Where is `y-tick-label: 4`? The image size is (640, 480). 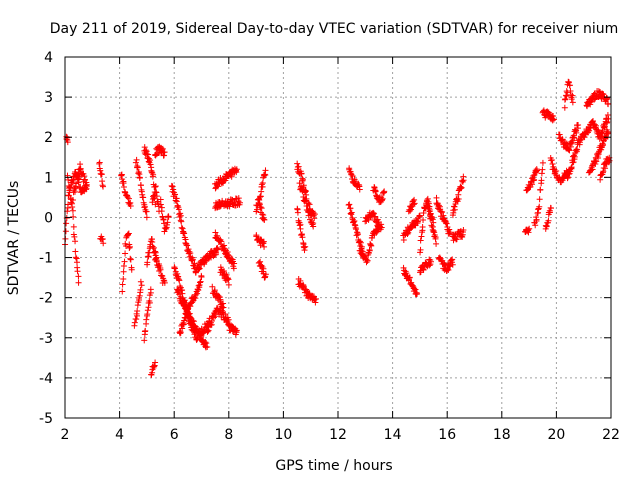 y-tick-label: 4 is located at coordinates (48, 58).